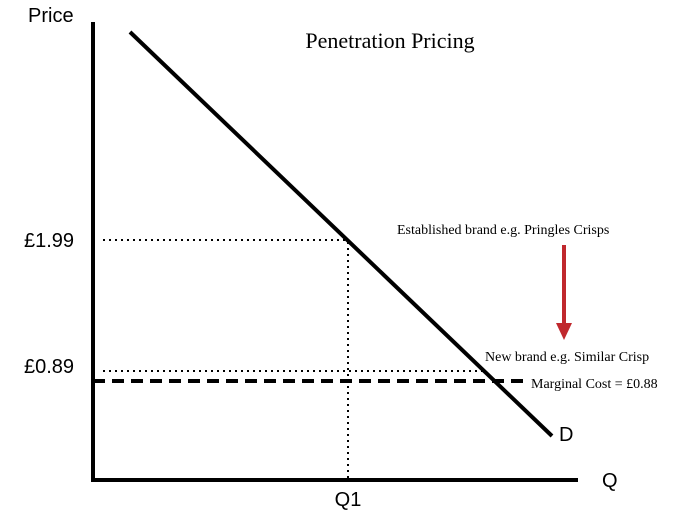 The width and height of the screenshot is (696, 523). I want to click on demand-curve-label: D, so click(566, 435).